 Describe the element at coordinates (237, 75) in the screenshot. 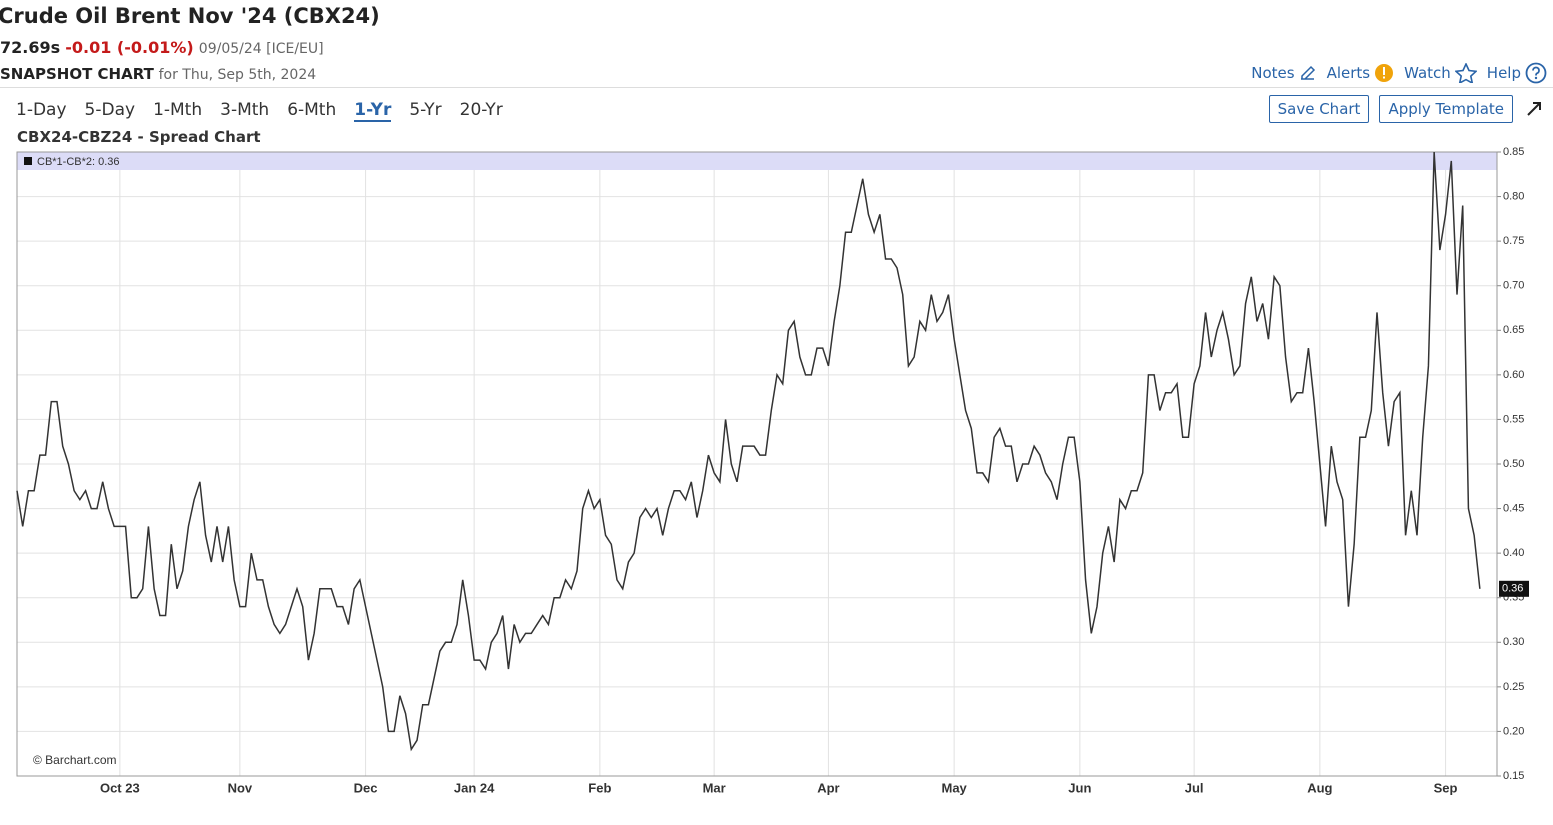

I see `snapshot-date: for Thu, Sep 5th, 2024` at that location.